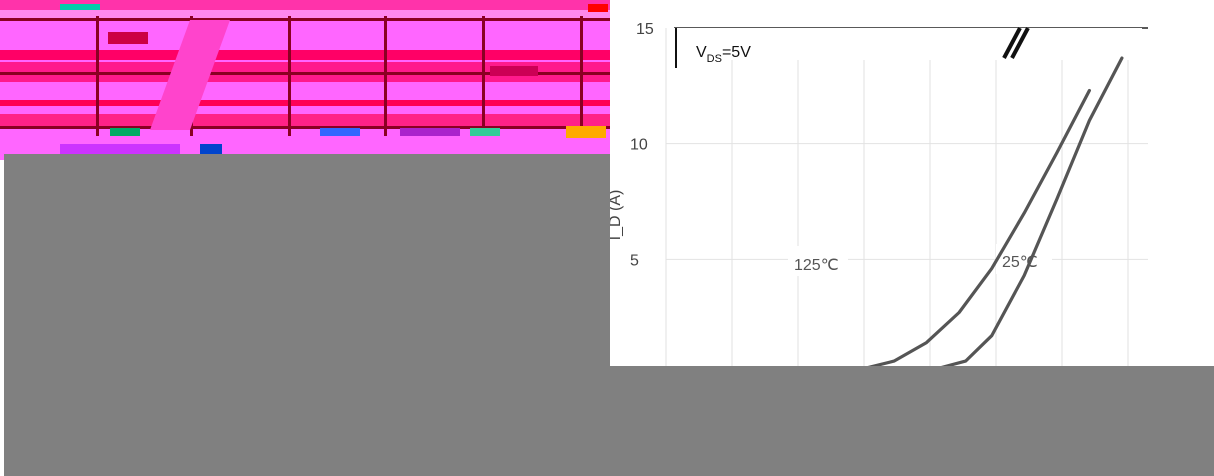 The height and width of the screenshot is (476, 1214). What do you see at coordinates (634, 260) in the screenshot?
I see `y-tick-label: 5` at bounding box center [634, 260].